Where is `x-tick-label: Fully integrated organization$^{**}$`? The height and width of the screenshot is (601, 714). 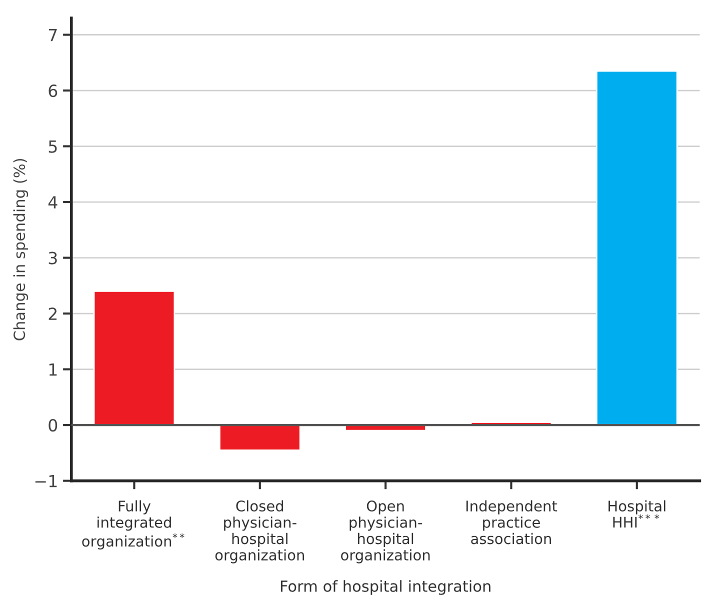
x-tick-label: Fully integrated organization$^{**}$ is located at coordinates (133, 525).